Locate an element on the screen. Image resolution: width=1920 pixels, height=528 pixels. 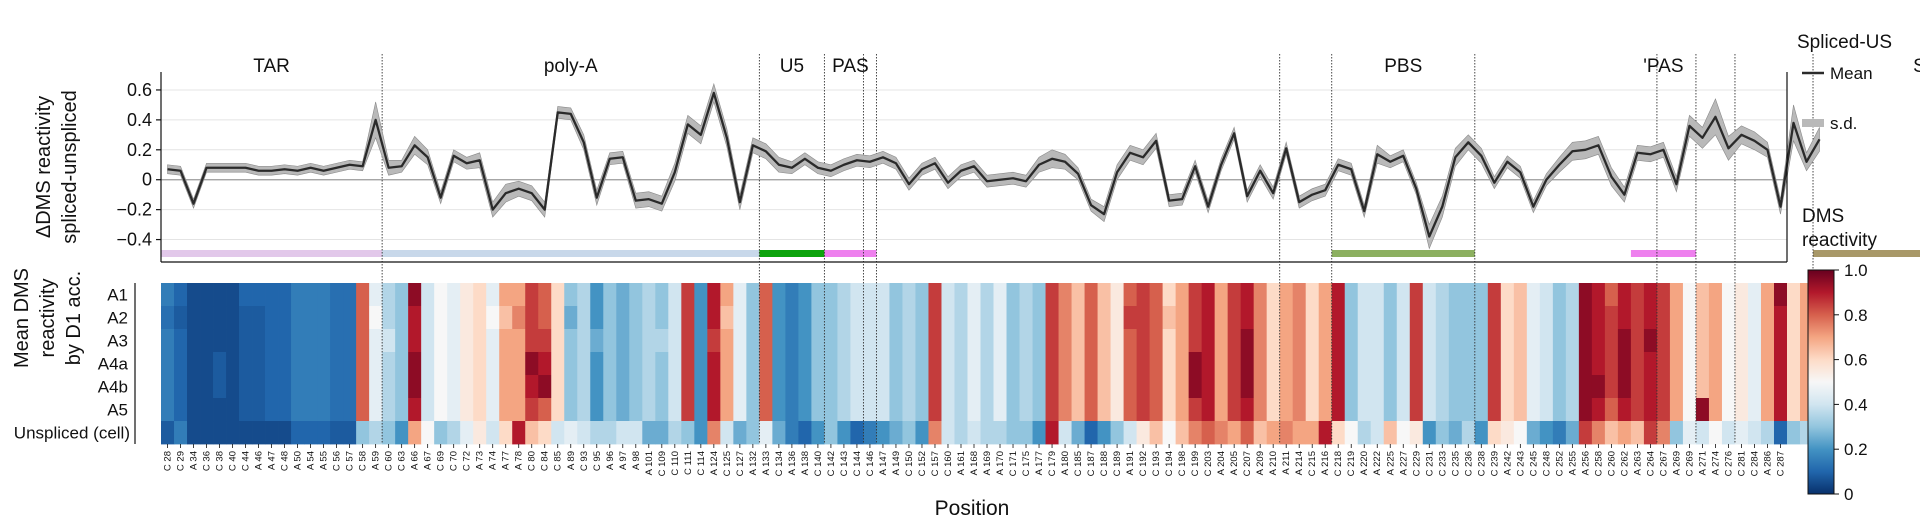
x-tick-label: C 179 is located at coordinates (1052, 463).